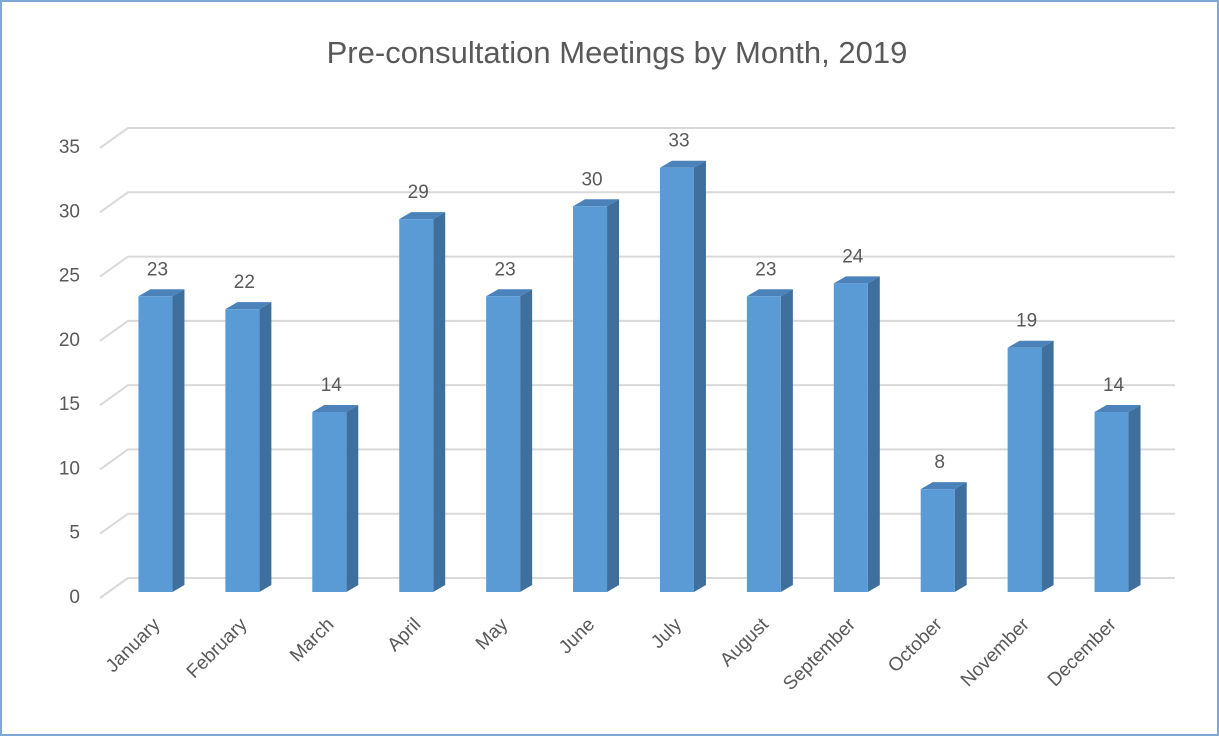 Image resolution: width=1219 pixels, height=736 pixels. I want to click on y-tick-label: 30, so click(69, 211).